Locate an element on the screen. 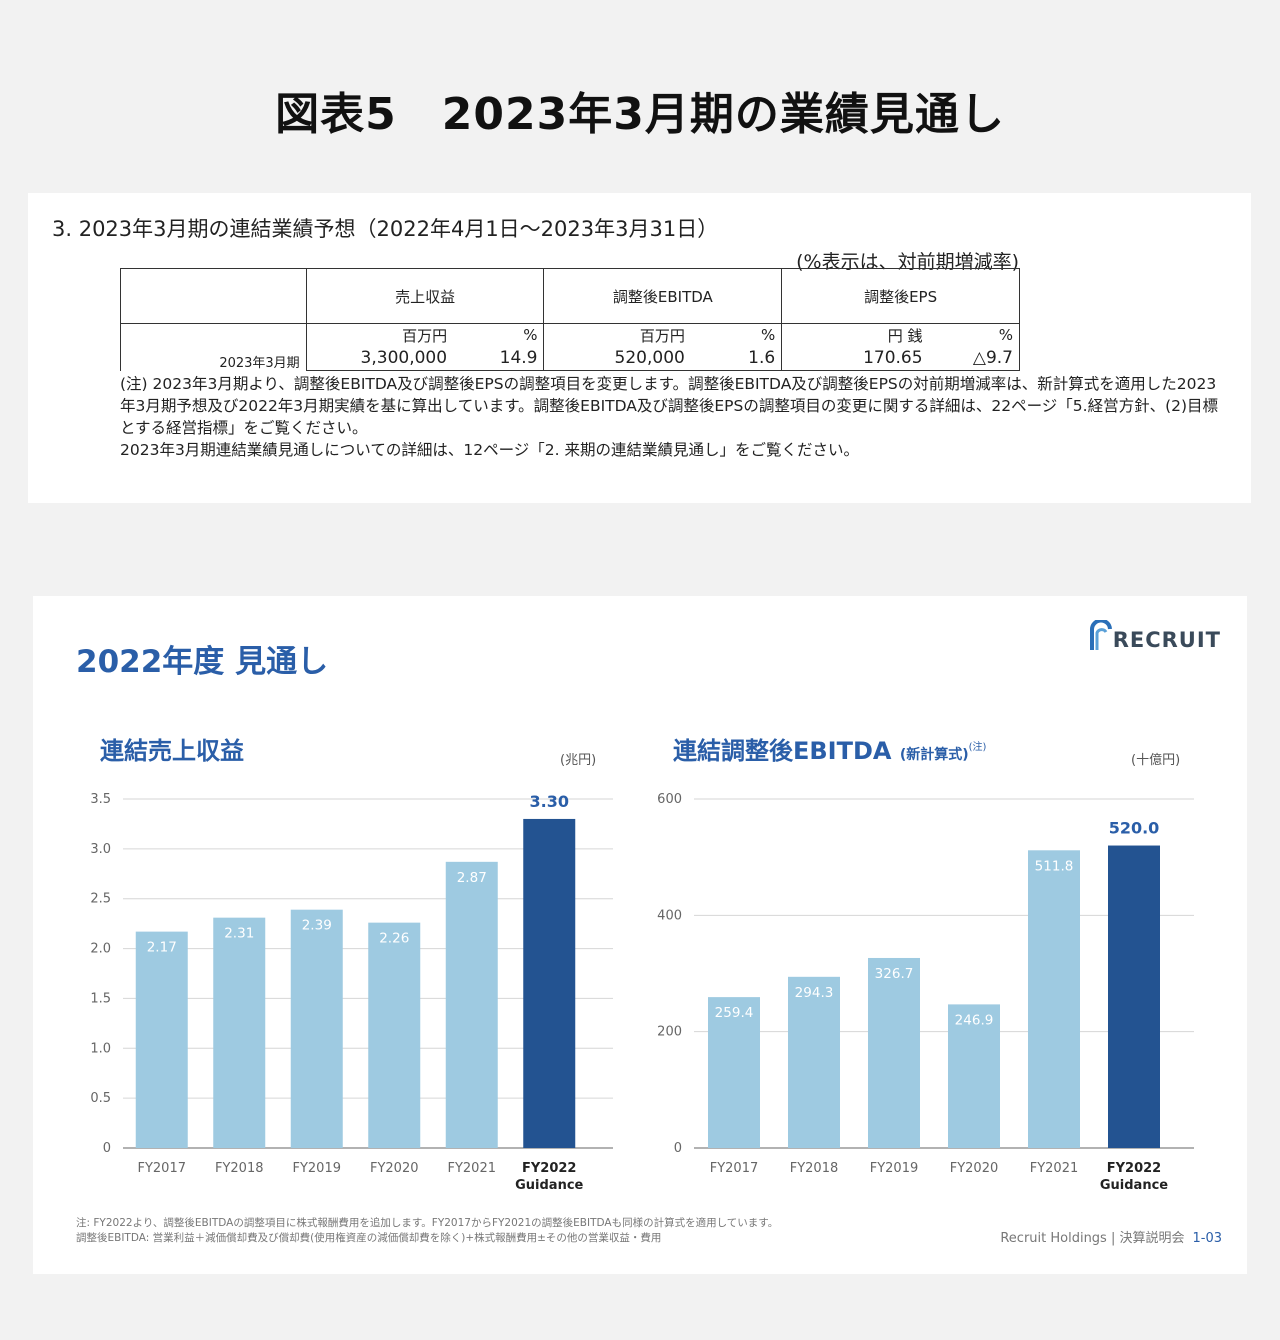 Image resolution: width=1280 pixels, height=1340 pixels. data-label: 511.8 is located at coordinates (1054, 866).